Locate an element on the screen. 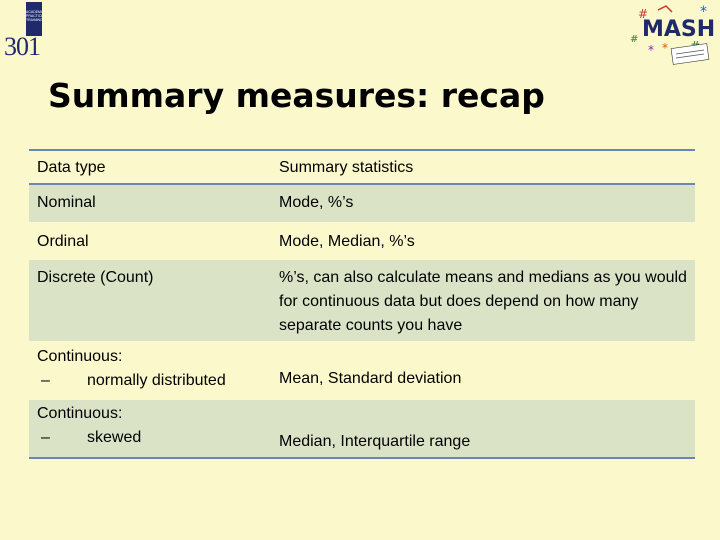 This screenshot has height=540, width=720. mash-logo: # # * MASH * * # is located at coordinates (672, 34).